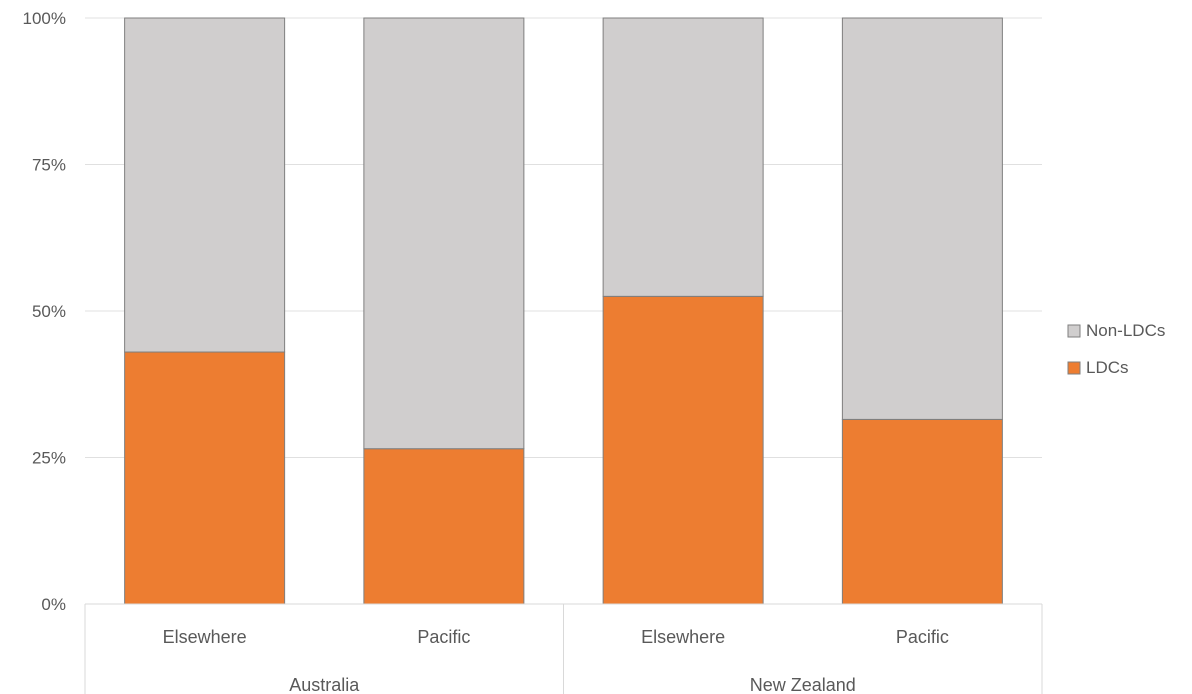 The width and height of the screenshot is (1192, 694). I want to click on legend: Non-LDCs LDCs, so click(1116, 349).